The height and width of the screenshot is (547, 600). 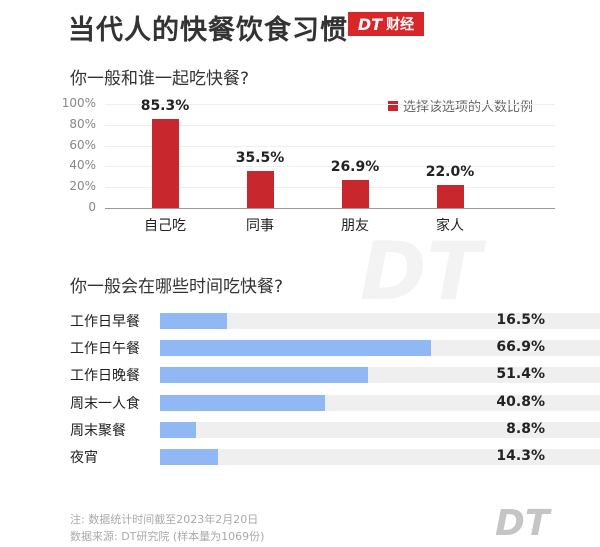 I want to click on x-category-label: 朋友, so click(x=355, y=226).